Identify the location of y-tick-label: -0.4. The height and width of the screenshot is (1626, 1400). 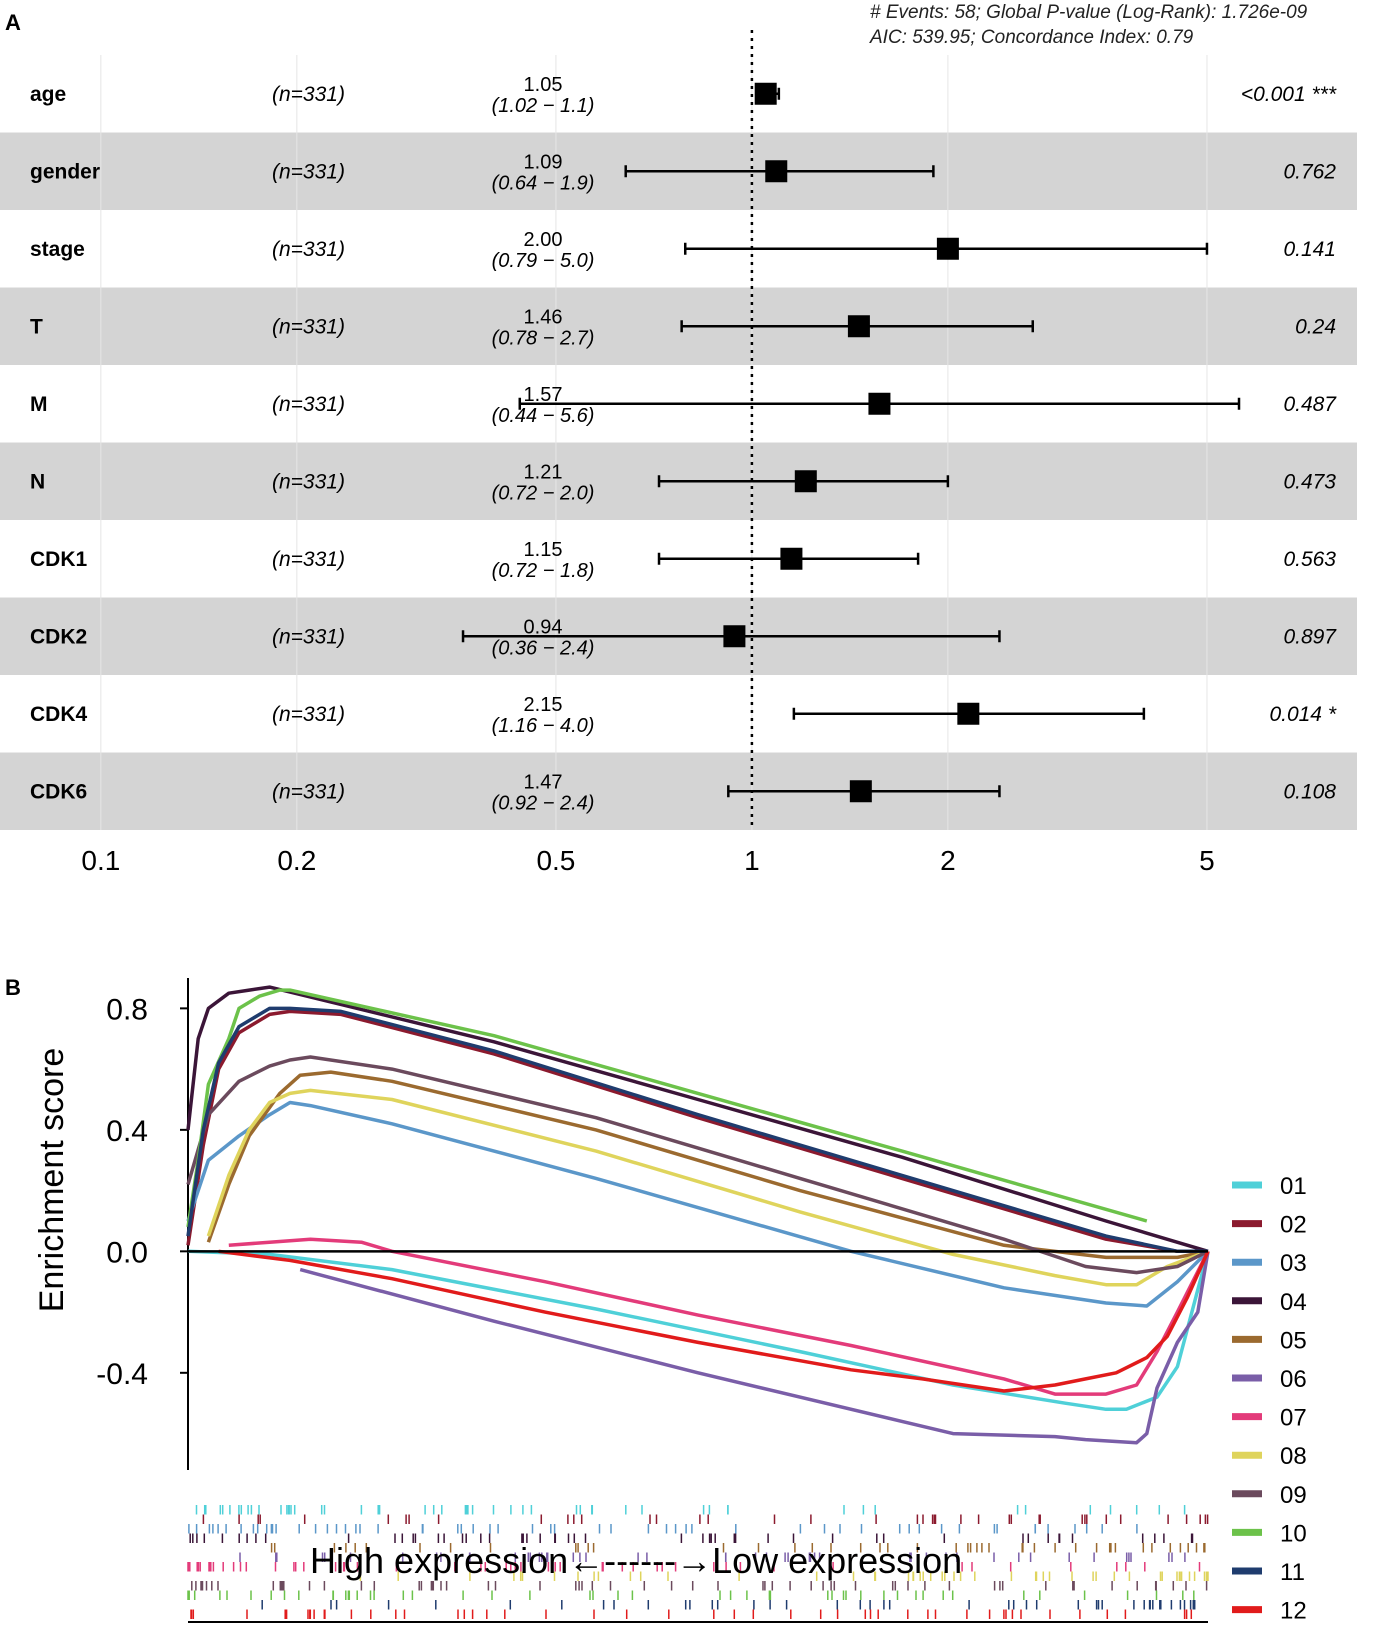
(122, 1374).